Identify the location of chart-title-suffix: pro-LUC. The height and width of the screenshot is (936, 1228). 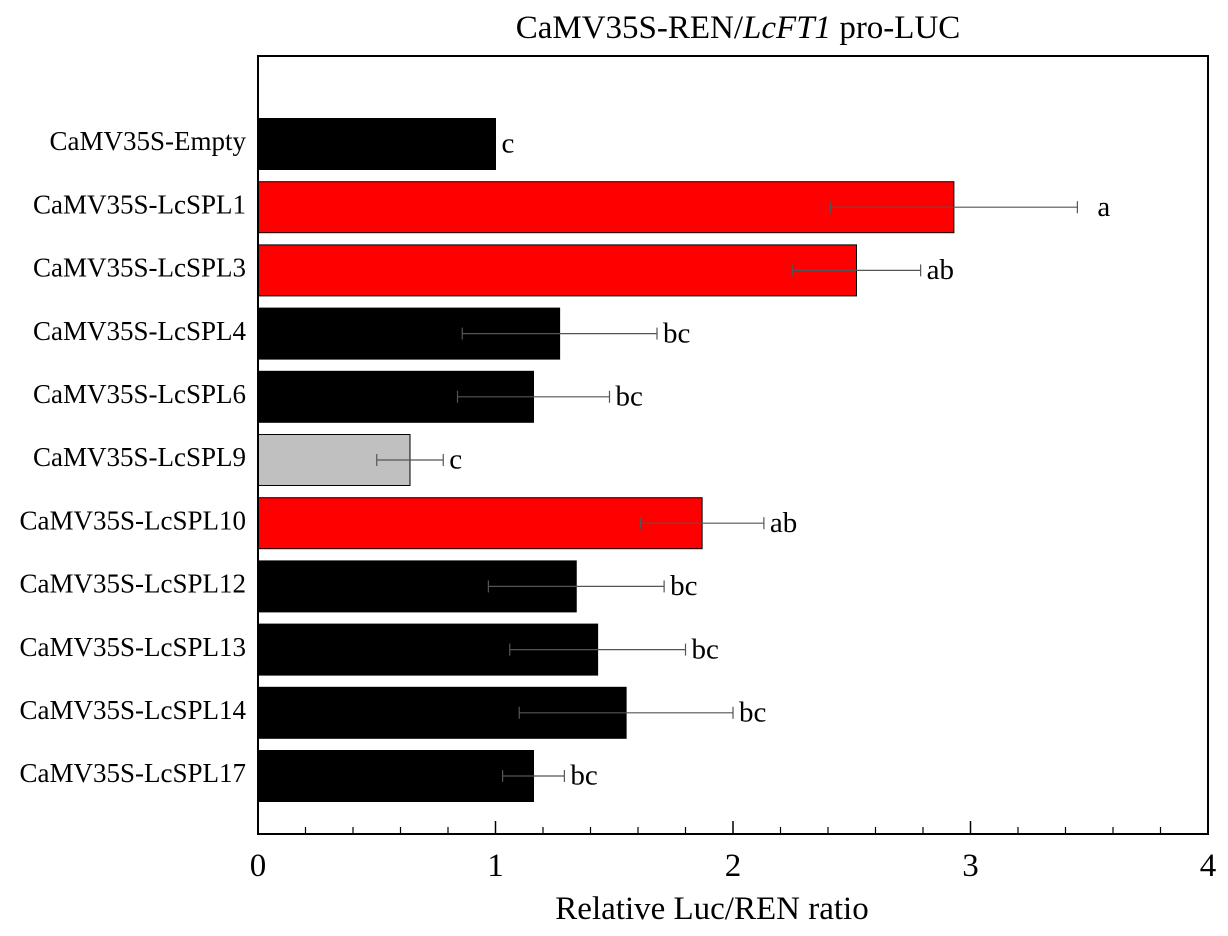
(895, 28).